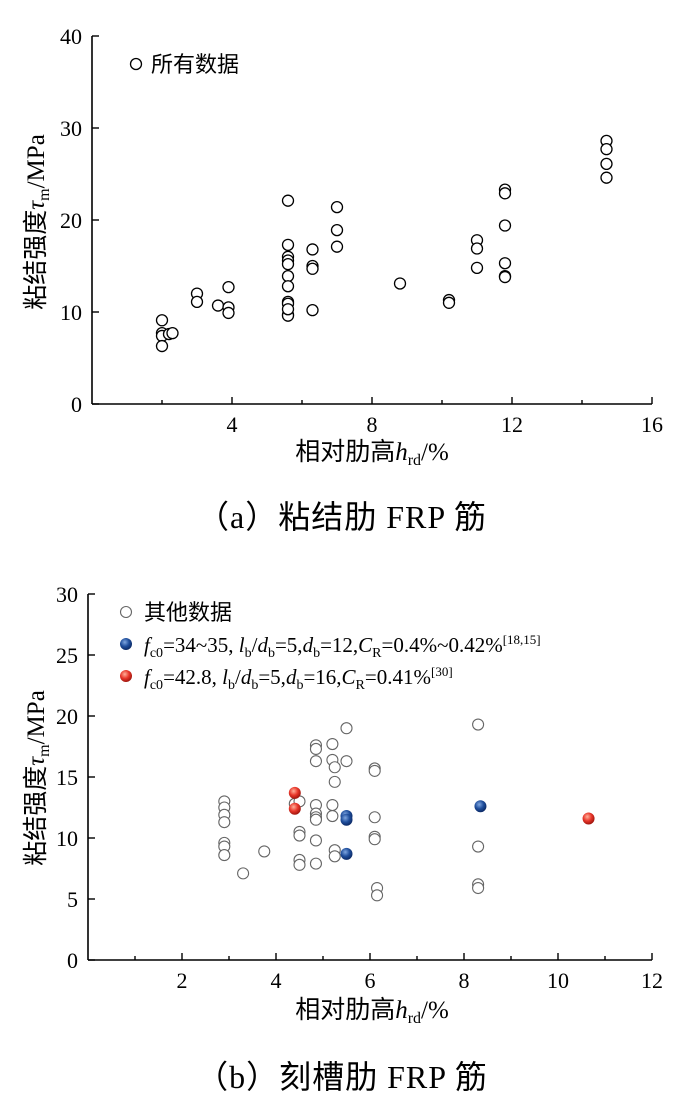  What do you see at coordinates (464, 980) in the screenshot?
I see `chart-b-x-tick-label: 8` at bounding box center [464, 980].